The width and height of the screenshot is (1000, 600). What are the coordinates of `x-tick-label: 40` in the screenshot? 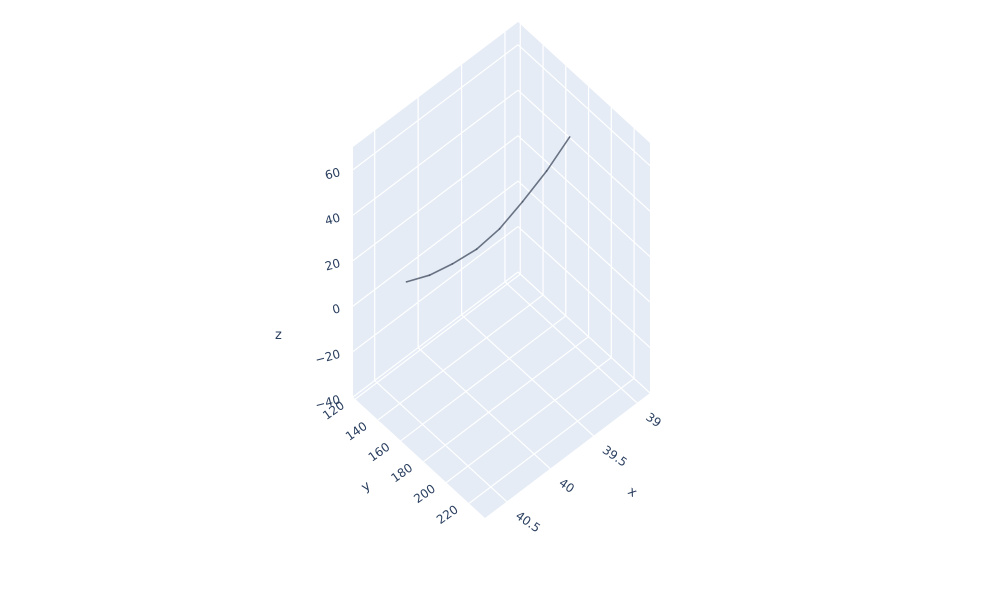 It's located at (566, 486).